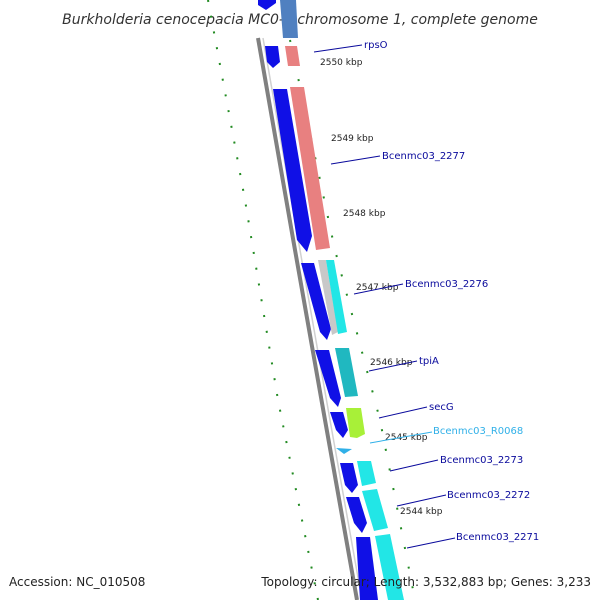  Describe the element at coordinates (316, 301) in the screenshot. I see `cds-bcenmc03-2275-minus` at that location.